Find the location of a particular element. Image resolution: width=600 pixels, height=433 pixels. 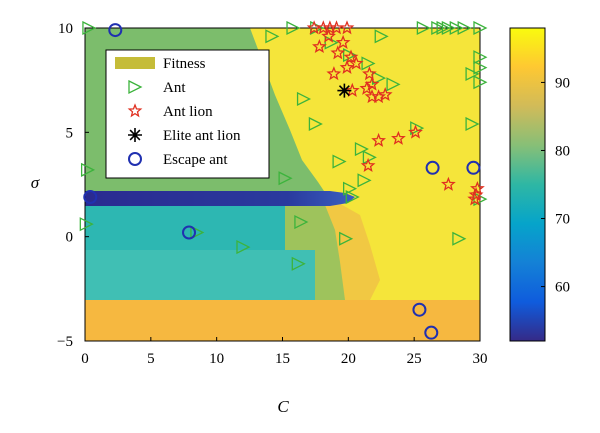

fitness-cyan-band-light is located at coordinates (200, 275).